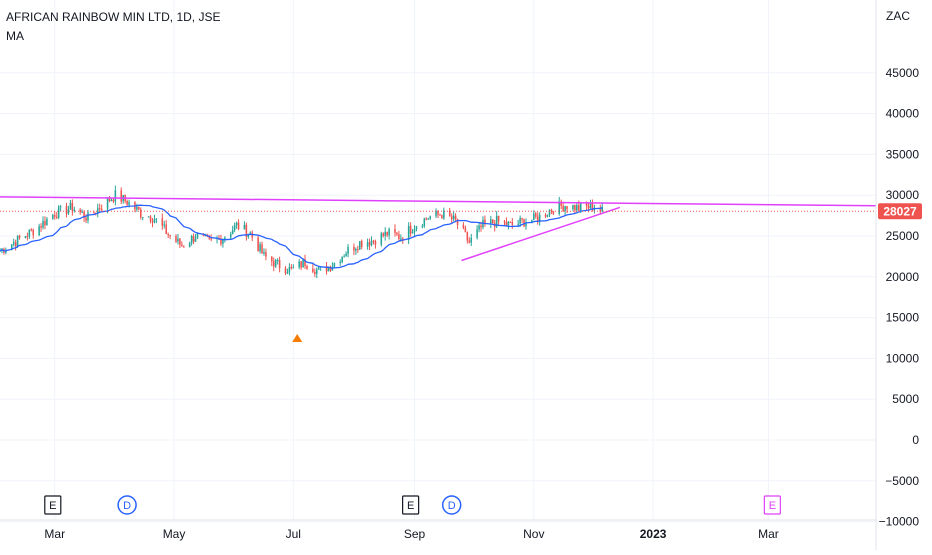 The height and width of the screenshot is (555, 932). I want to click on y-tick-label: 40000, so click(903, 114).